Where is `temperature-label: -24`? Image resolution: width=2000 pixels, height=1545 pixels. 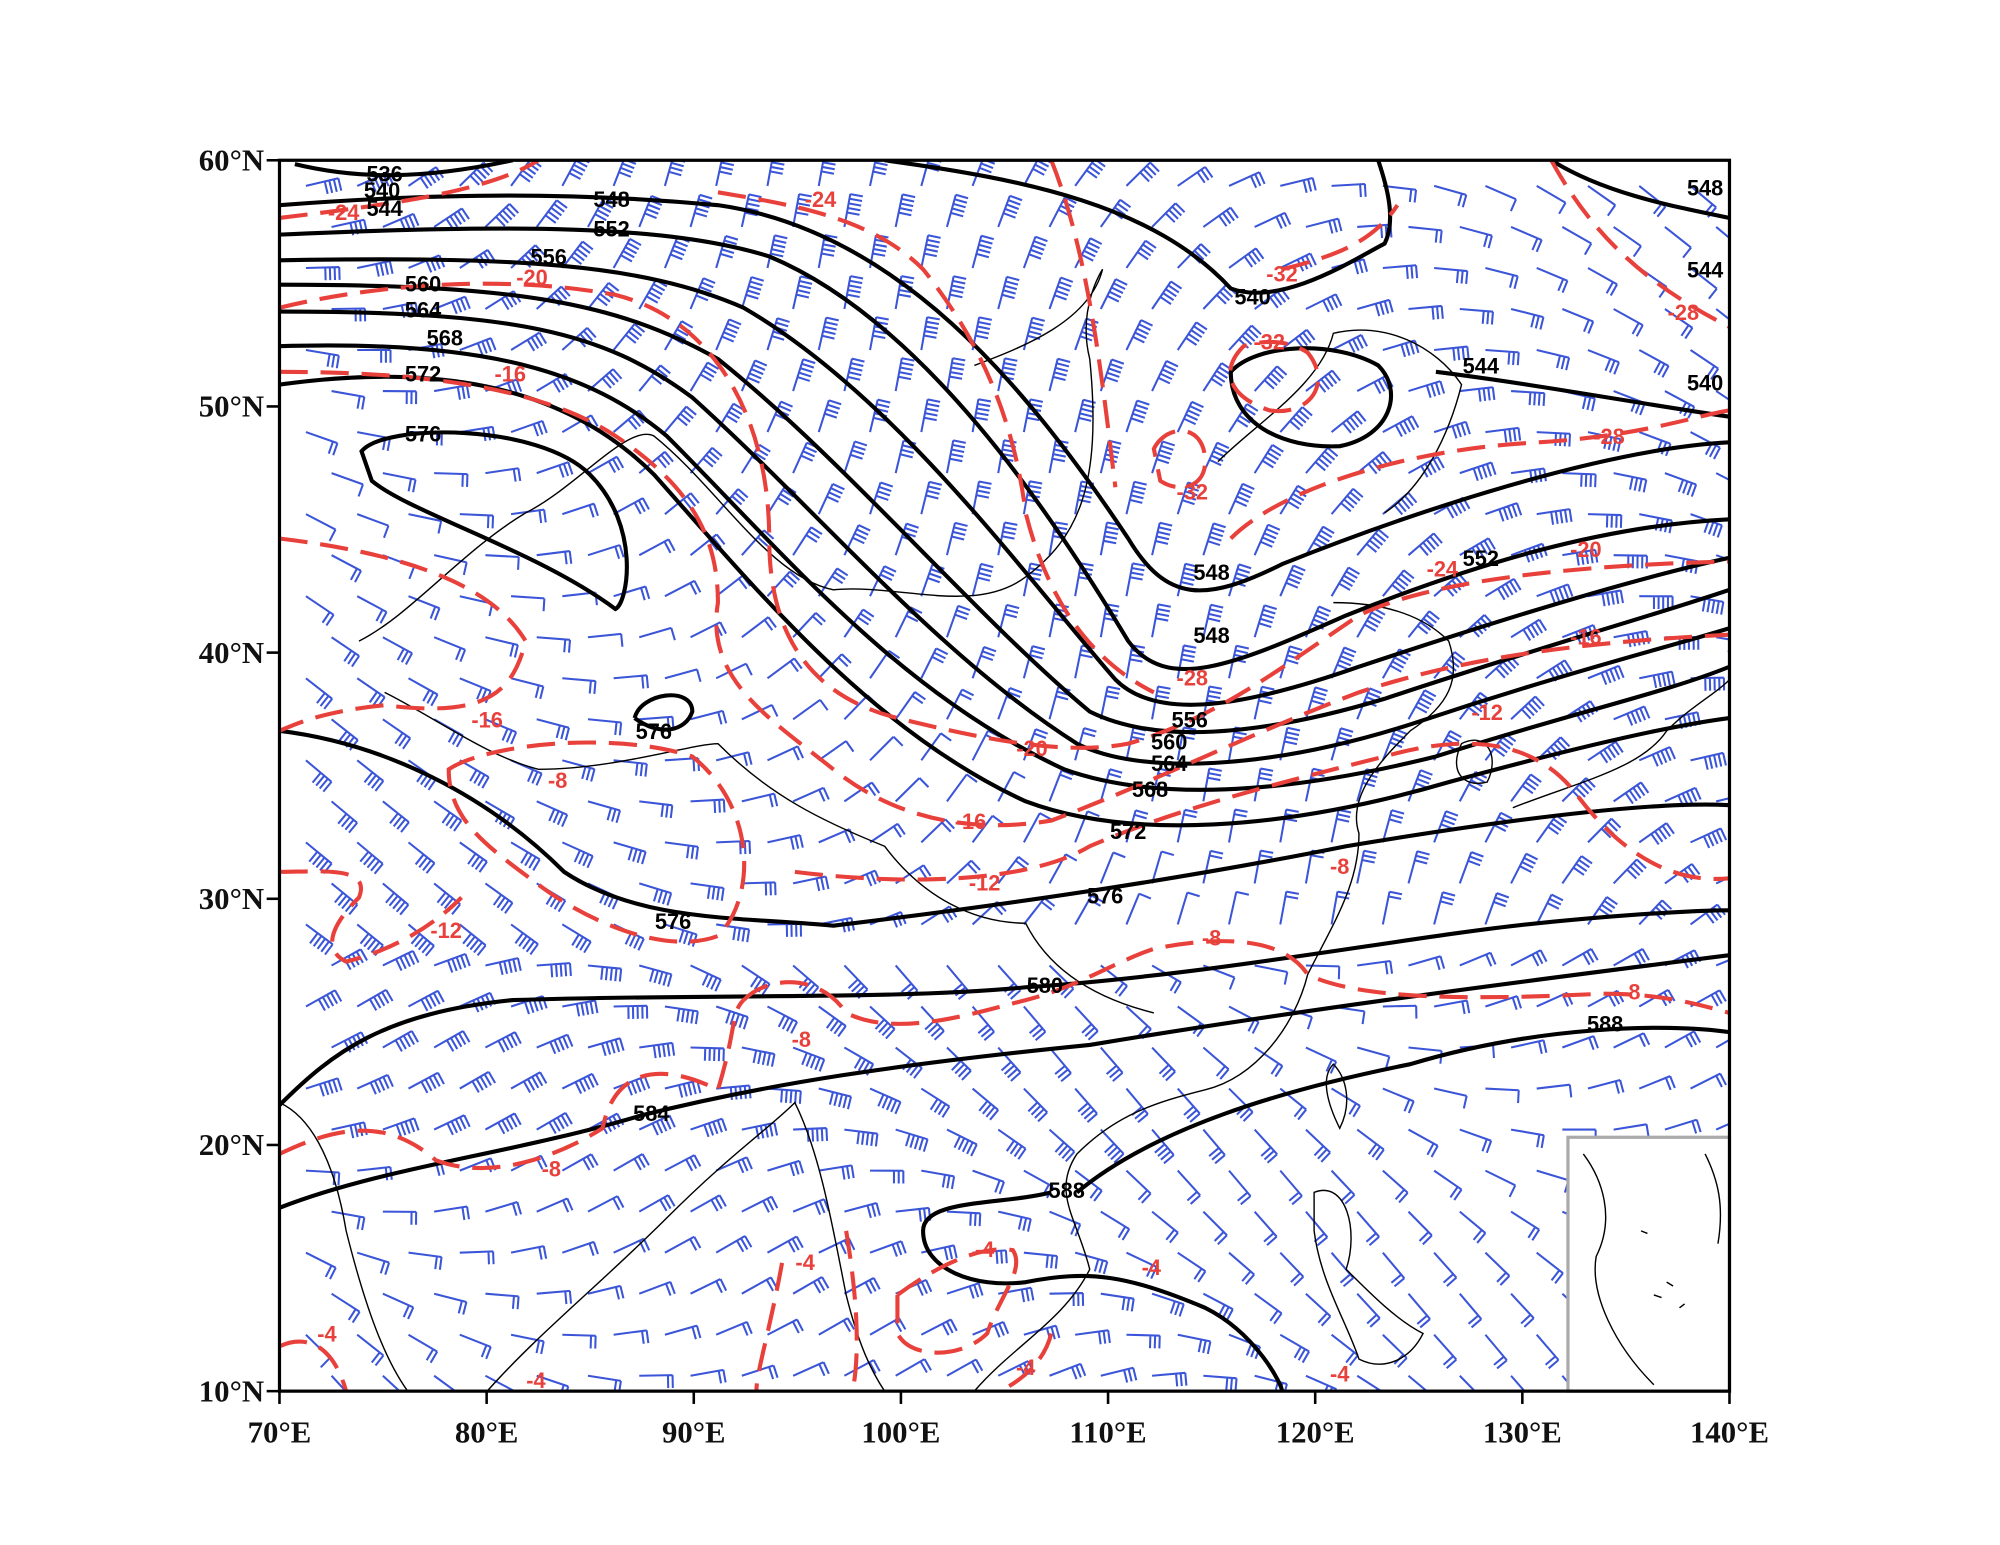
temperature-label: -24 is located at coordinates (820, 199).